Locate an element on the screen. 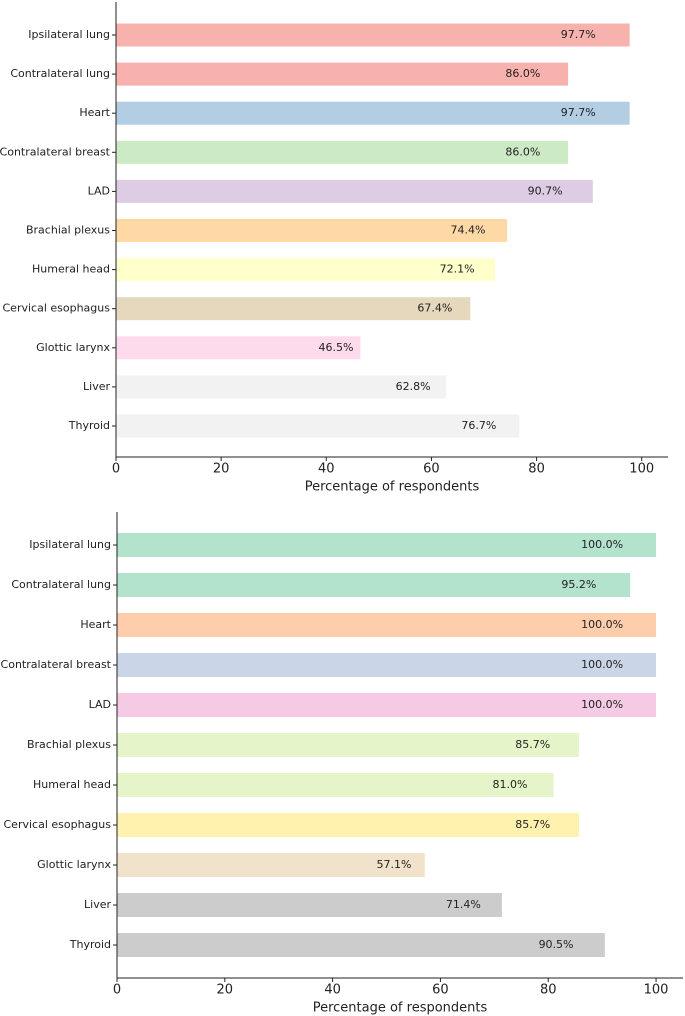 The image size is (685, 1016). value-label: 76.7% is located at coordinates (478, 425).